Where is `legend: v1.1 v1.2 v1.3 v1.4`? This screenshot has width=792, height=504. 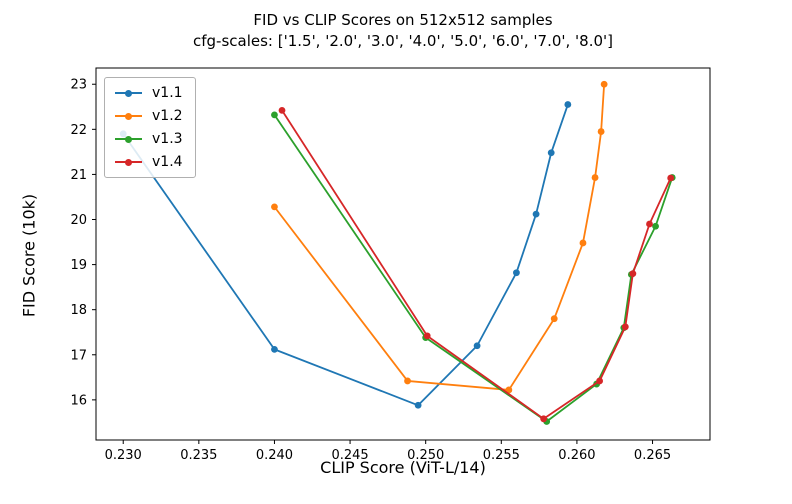 legend: v1.1 v1.2 v1.3 v1.4 is located at coordinates (150, 127).